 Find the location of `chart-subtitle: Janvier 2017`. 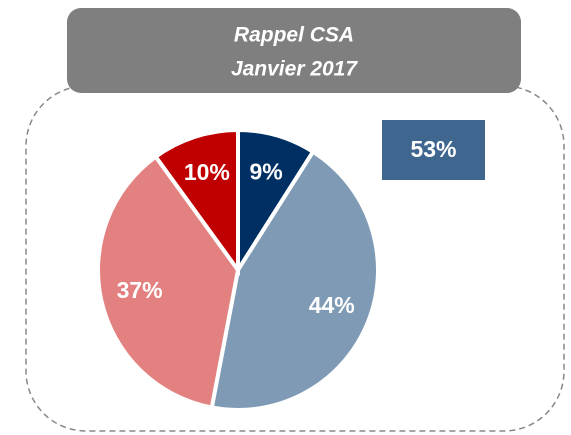

chart-subtitle: Janvier 2017 is located at coordinates (294, 69).